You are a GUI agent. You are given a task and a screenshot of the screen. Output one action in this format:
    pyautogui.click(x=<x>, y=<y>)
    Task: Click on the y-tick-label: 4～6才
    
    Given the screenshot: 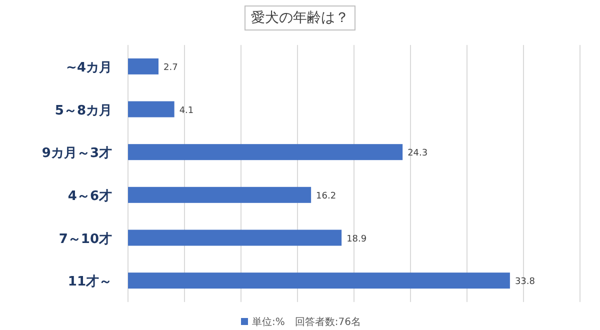 What is the action you would take?
    pyautogui.click(x=90, y=196)
    